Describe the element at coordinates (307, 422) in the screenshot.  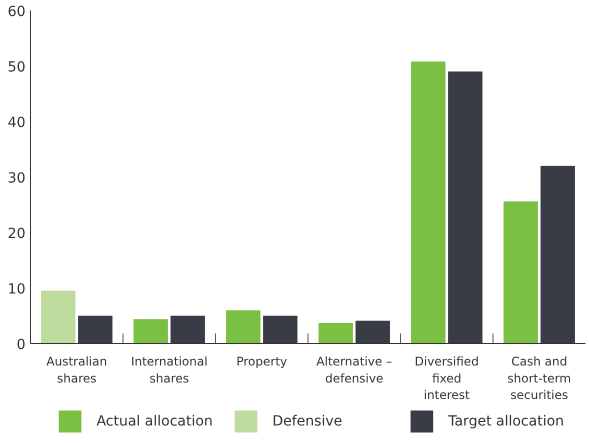
I see `legend-label: Defensive` at that location.